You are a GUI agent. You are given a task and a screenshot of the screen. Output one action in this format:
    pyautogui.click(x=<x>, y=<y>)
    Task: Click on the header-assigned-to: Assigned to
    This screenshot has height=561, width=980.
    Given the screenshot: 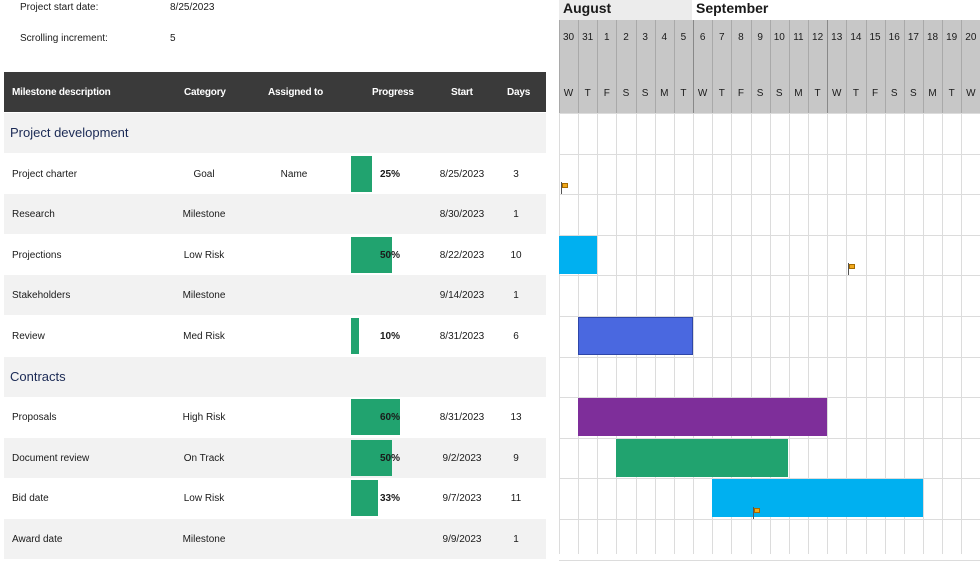 What is the action you would take?
    pyautogui.click(x=296, y=92)
    